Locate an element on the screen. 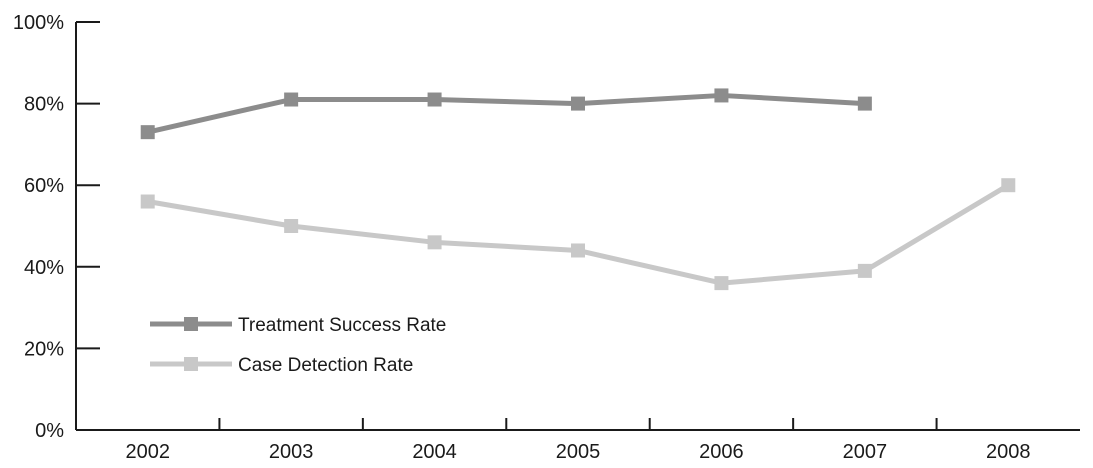 The width and height of the screenshot is (1093, 468). x-tick-label: 2007 is located at coordinates (865, 452).